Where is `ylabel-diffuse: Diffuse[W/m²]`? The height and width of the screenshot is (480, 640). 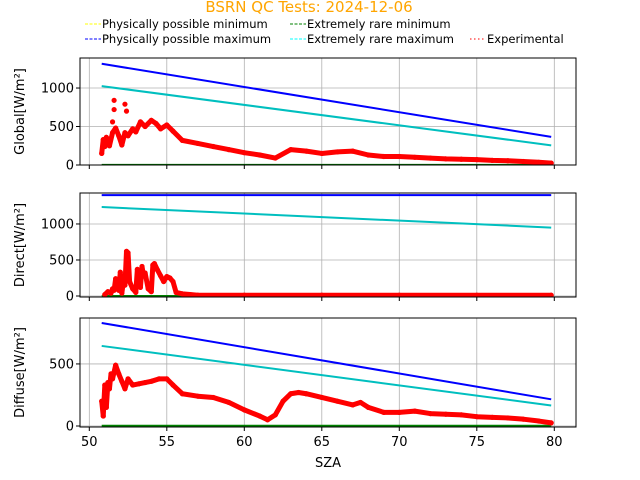
ylabel-diffuse: Diffuse[W/m²] is located at coordinates (20, 372).